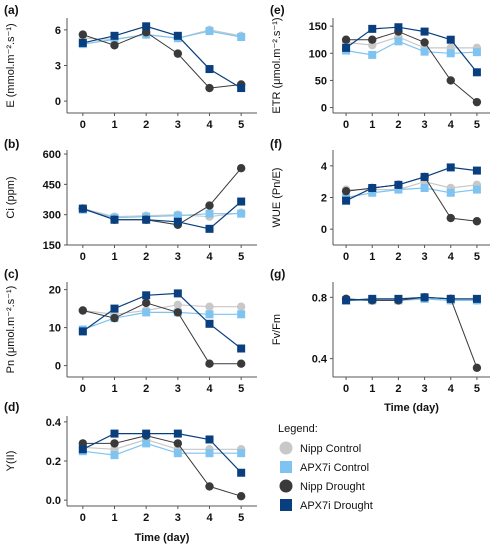 Image resolution: width=499 pixels, height=550 pixels. What do you see at coordinates (130, 331) in the screenshot?
I see `chart-panel-c: (c) 0 10 20 0 1 2 3 4 5 Pn (μmol.m⁻².s⁻¹)` at bounding box center [130, 331].